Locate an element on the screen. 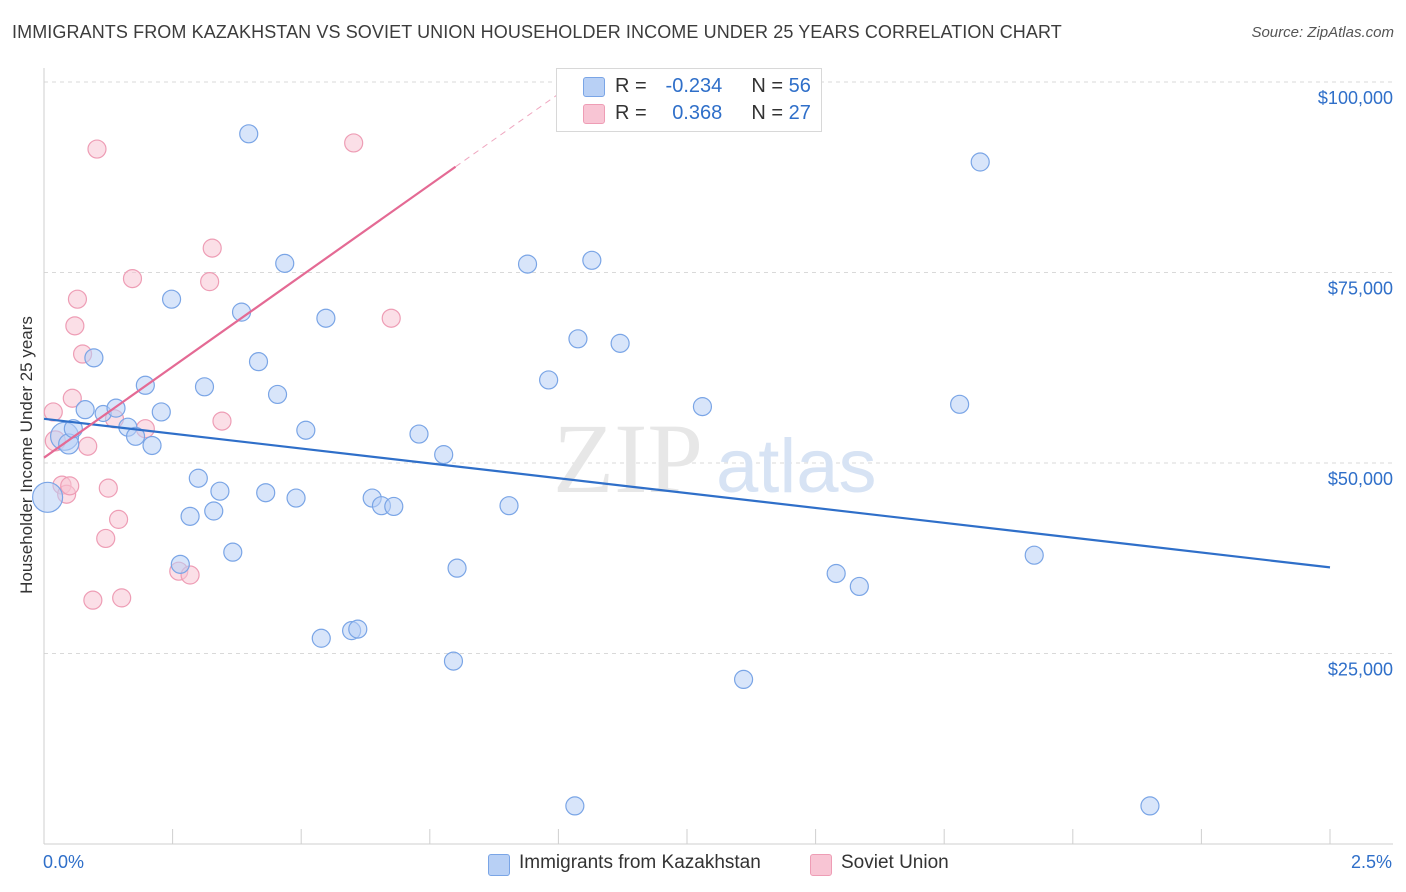  correlation-legend: R = -0.234 N = 56 R = 0.368 N = 27 is located at coordinates (689, 100).